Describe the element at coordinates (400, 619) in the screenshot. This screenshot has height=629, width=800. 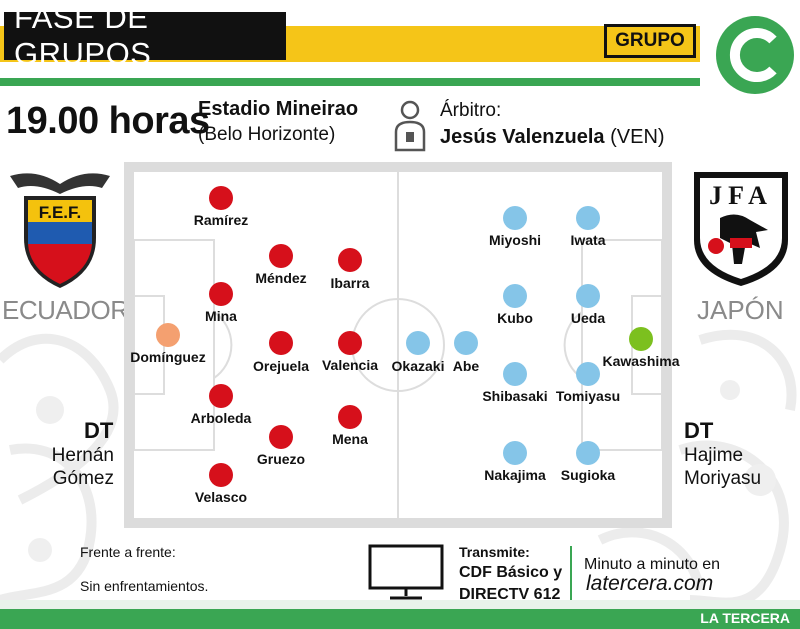
I see `footer-green-band` at that location.